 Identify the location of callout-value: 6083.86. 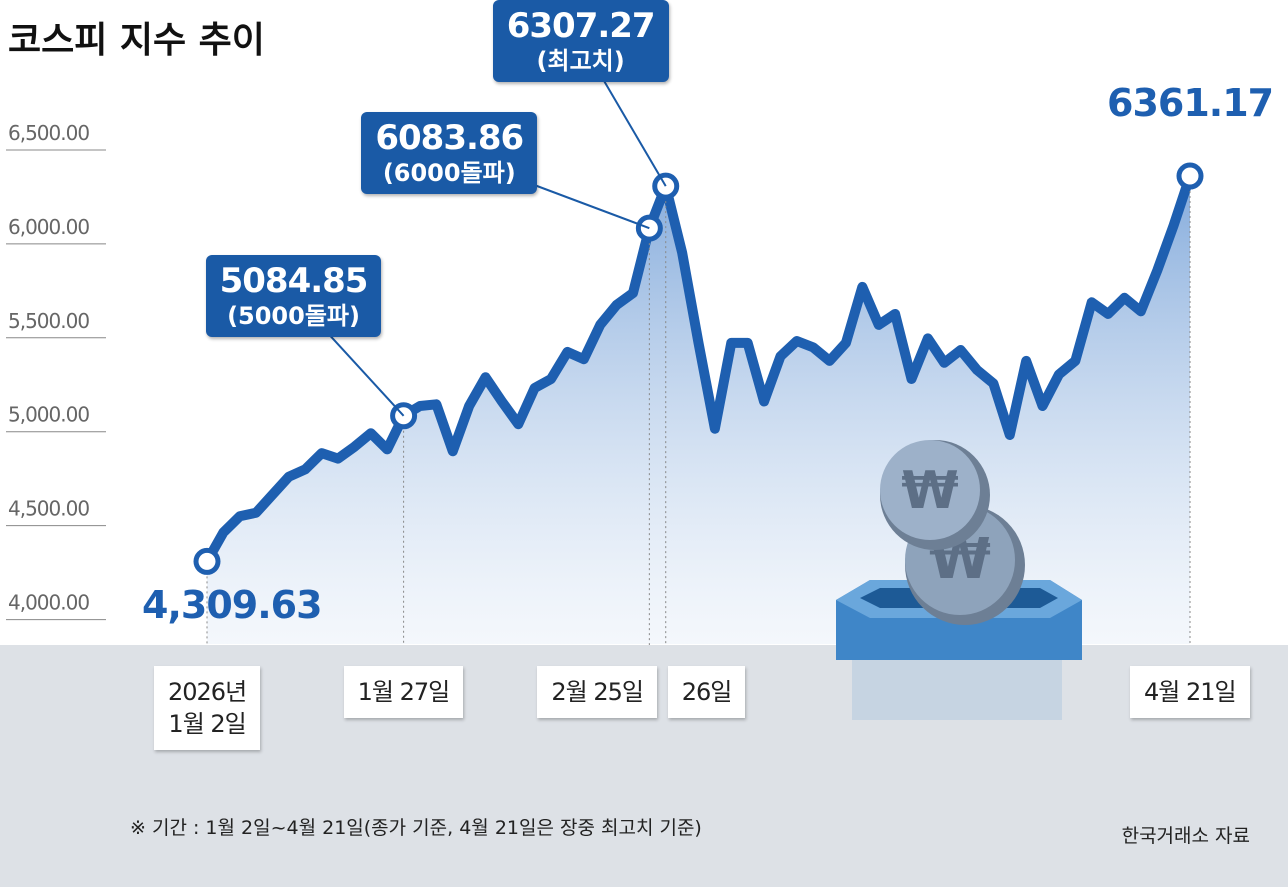
(449, 138).